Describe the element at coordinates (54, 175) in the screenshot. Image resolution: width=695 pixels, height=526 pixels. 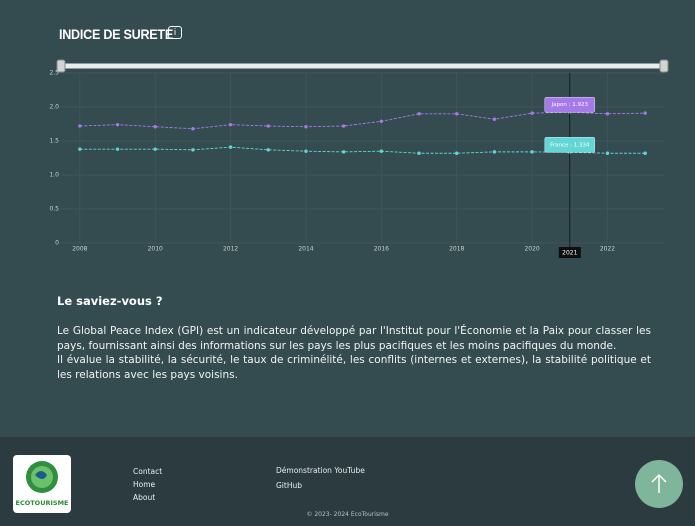
I see `y-tick-label: 1.0` at that location.